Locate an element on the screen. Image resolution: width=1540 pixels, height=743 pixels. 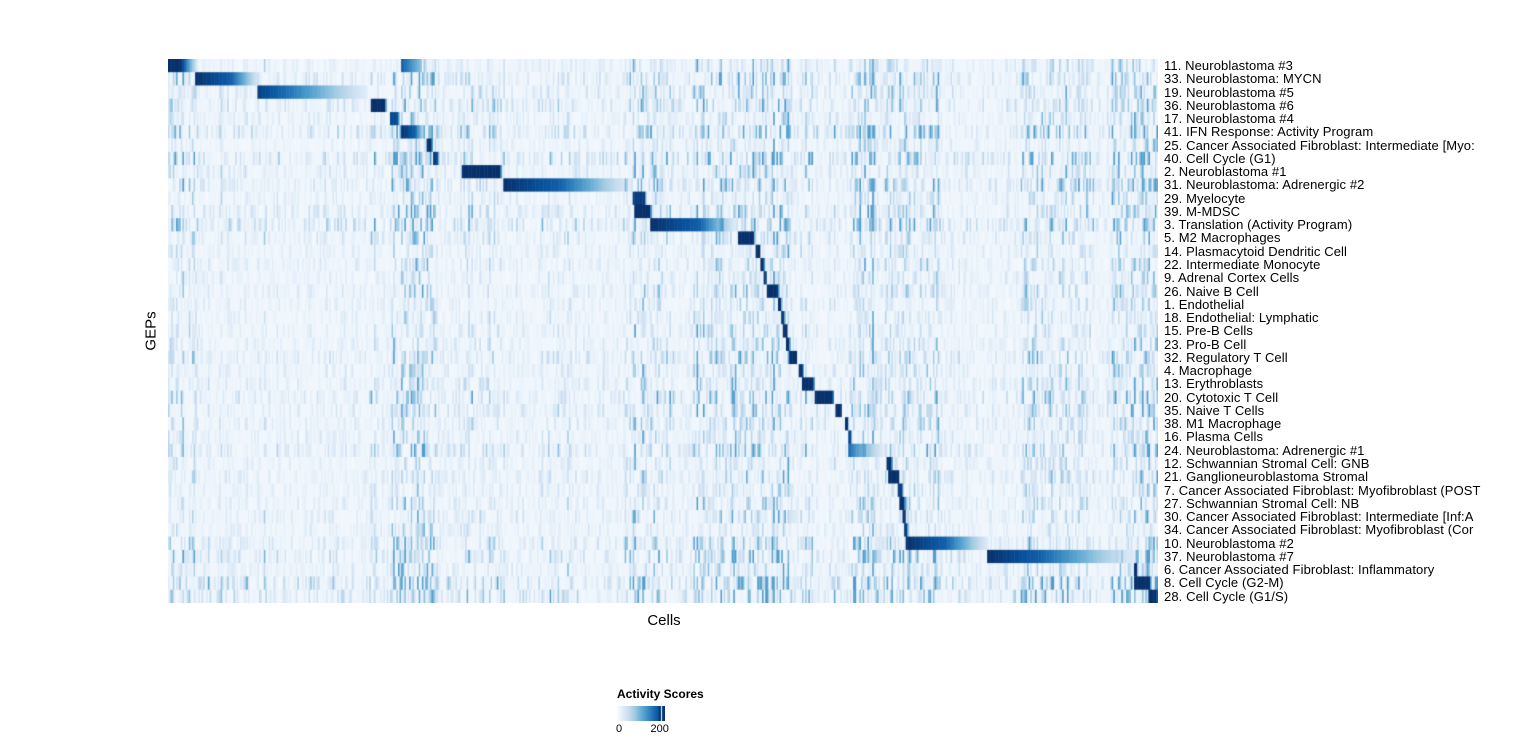
gep-row-label: 10. Neuroblastoma #2 is located at coordinates (1229, 543).